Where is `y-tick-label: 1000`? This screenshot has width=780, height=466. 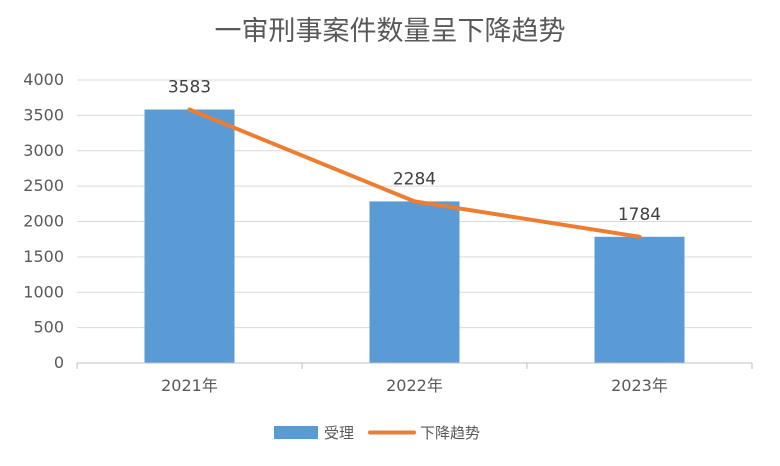
y-tick-label: 1000 is located at coordinates (43, 291).